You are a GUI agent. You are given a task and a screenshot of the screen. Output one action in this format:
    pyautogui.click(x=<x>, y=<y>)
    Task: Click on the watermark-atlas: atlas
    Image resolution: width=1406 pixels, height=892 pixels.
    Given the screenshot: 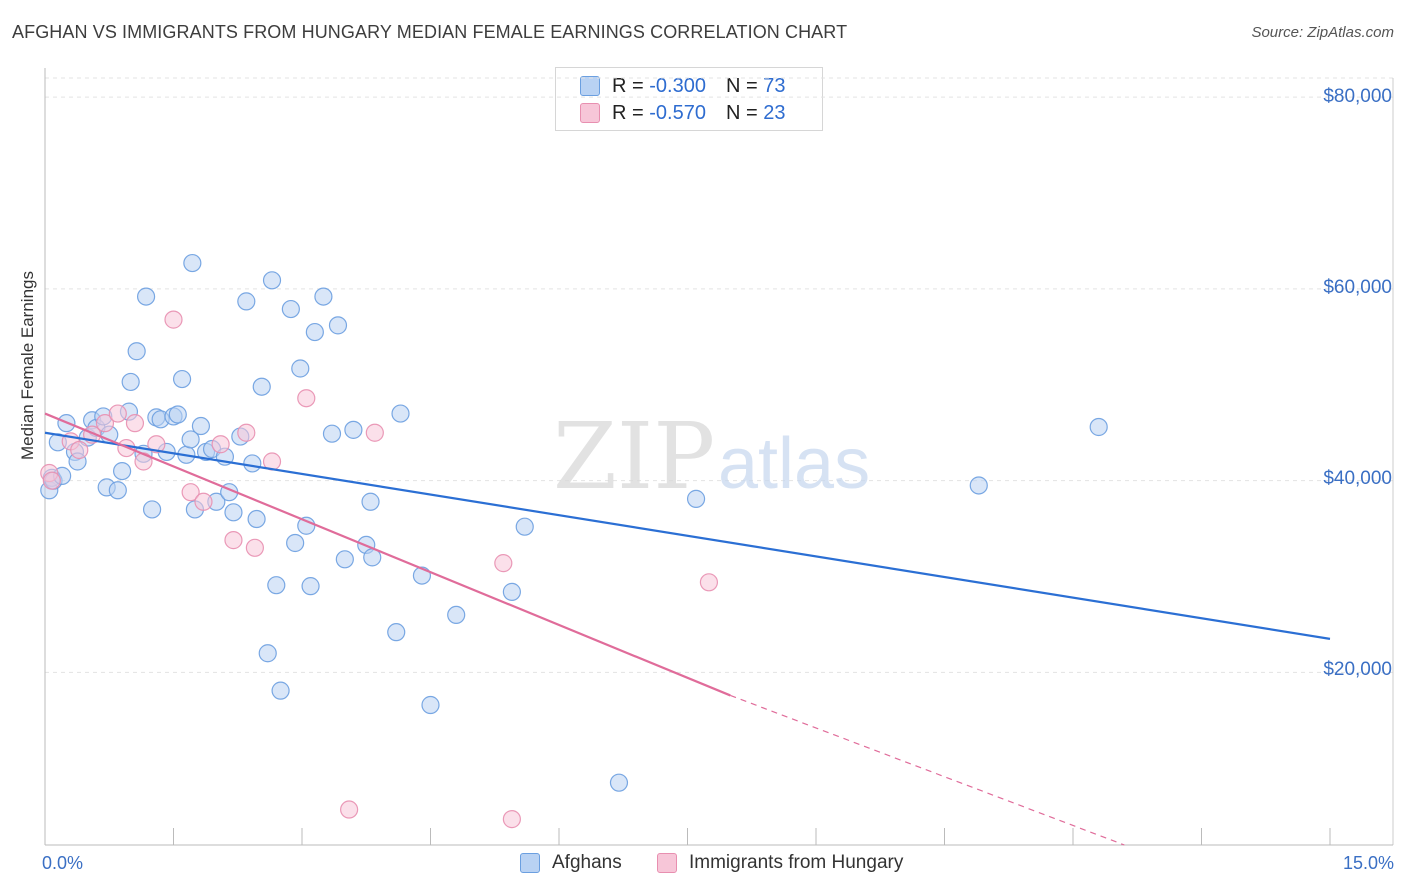 What is the action you would take?
    pyautogui.click(x=794, y=464)
    